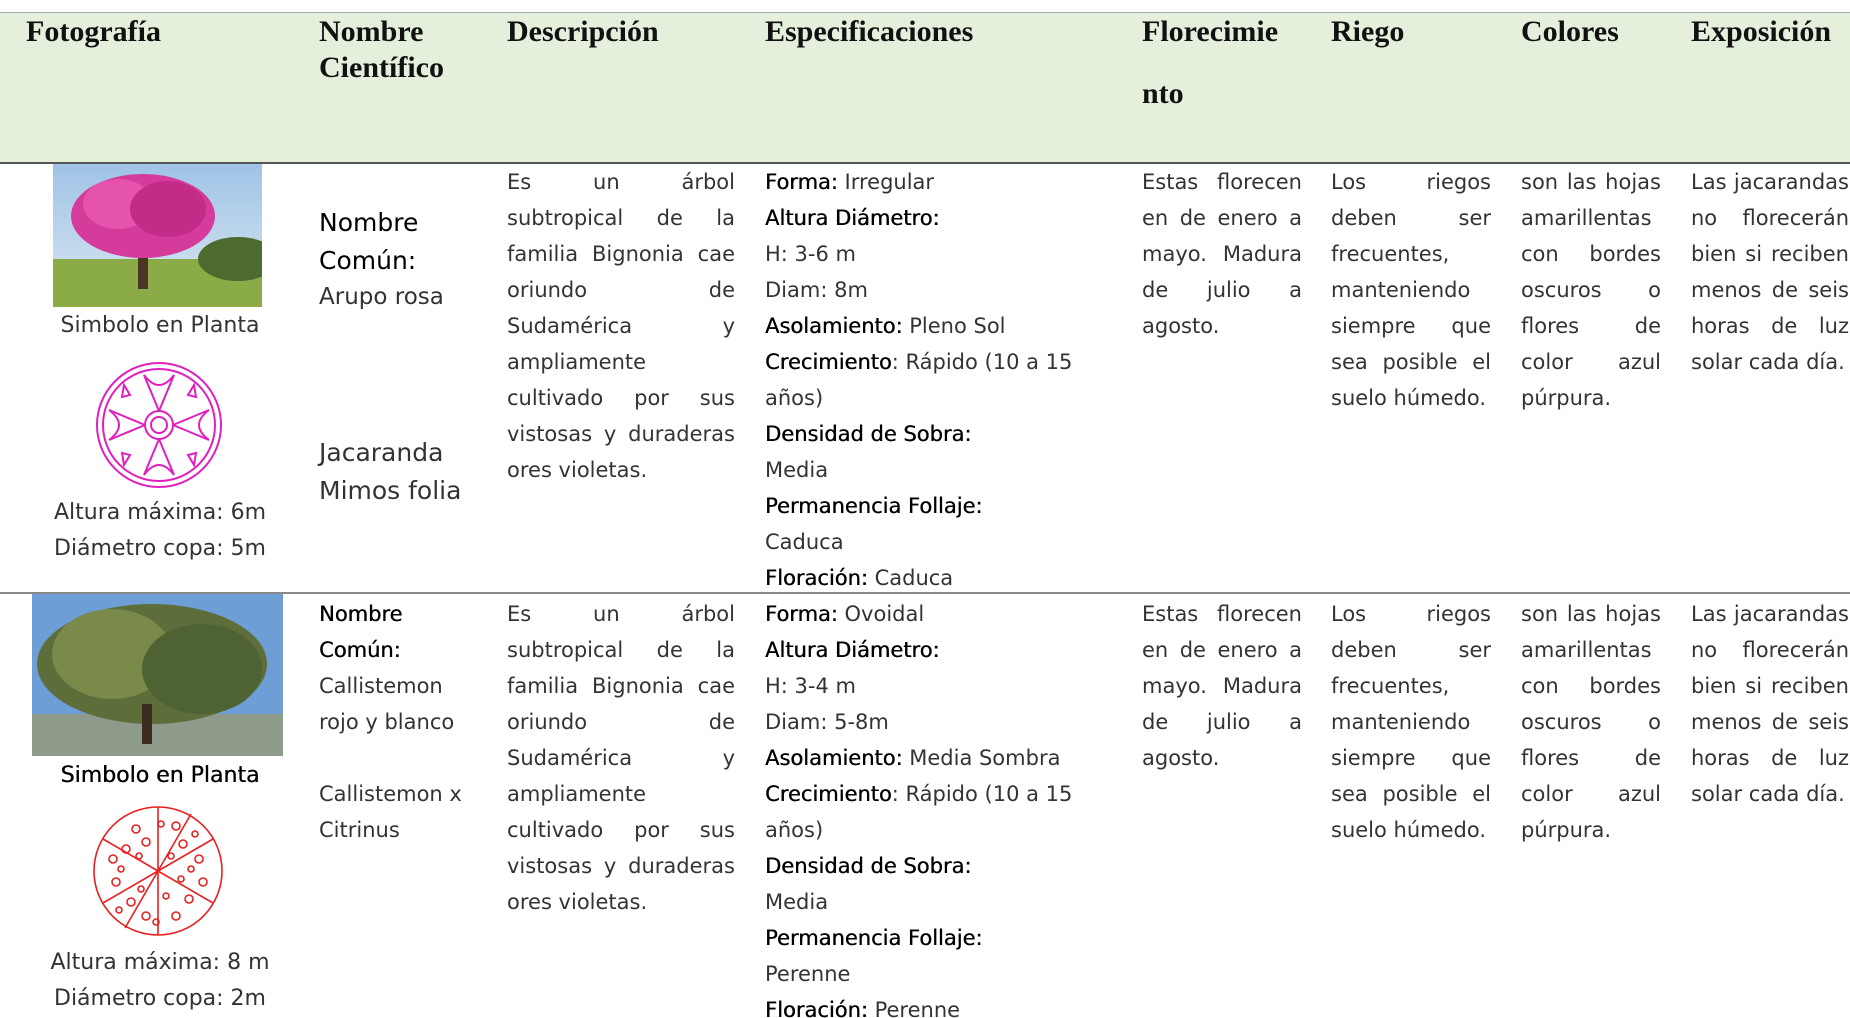 This screenshot has height=1018, width=1850. What do you see at coordinates (1416, 32) in the screenshot?
I see `column-header: Riego` at bounding box center [1416, 32].